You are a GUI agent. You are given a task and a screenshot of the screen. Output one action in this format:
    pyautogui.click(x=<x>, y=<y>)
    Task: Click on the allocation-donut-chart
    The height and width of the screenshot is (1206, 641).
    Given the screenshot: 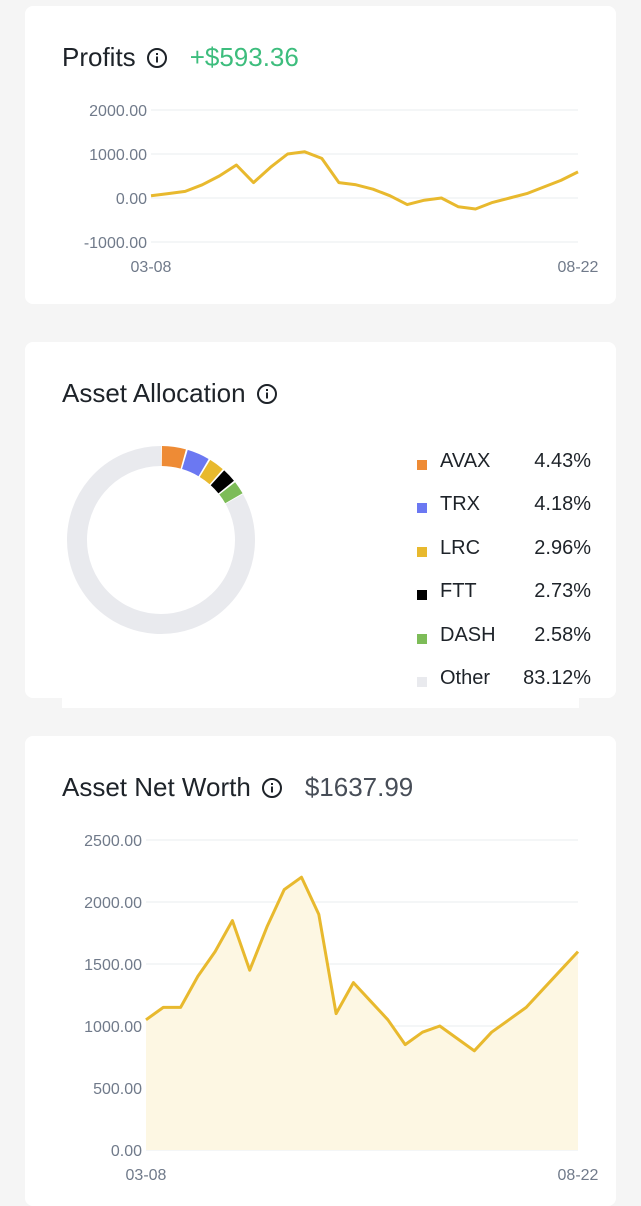 What is the action you would take?
    pyautogui.click(x=161, y=540)
    